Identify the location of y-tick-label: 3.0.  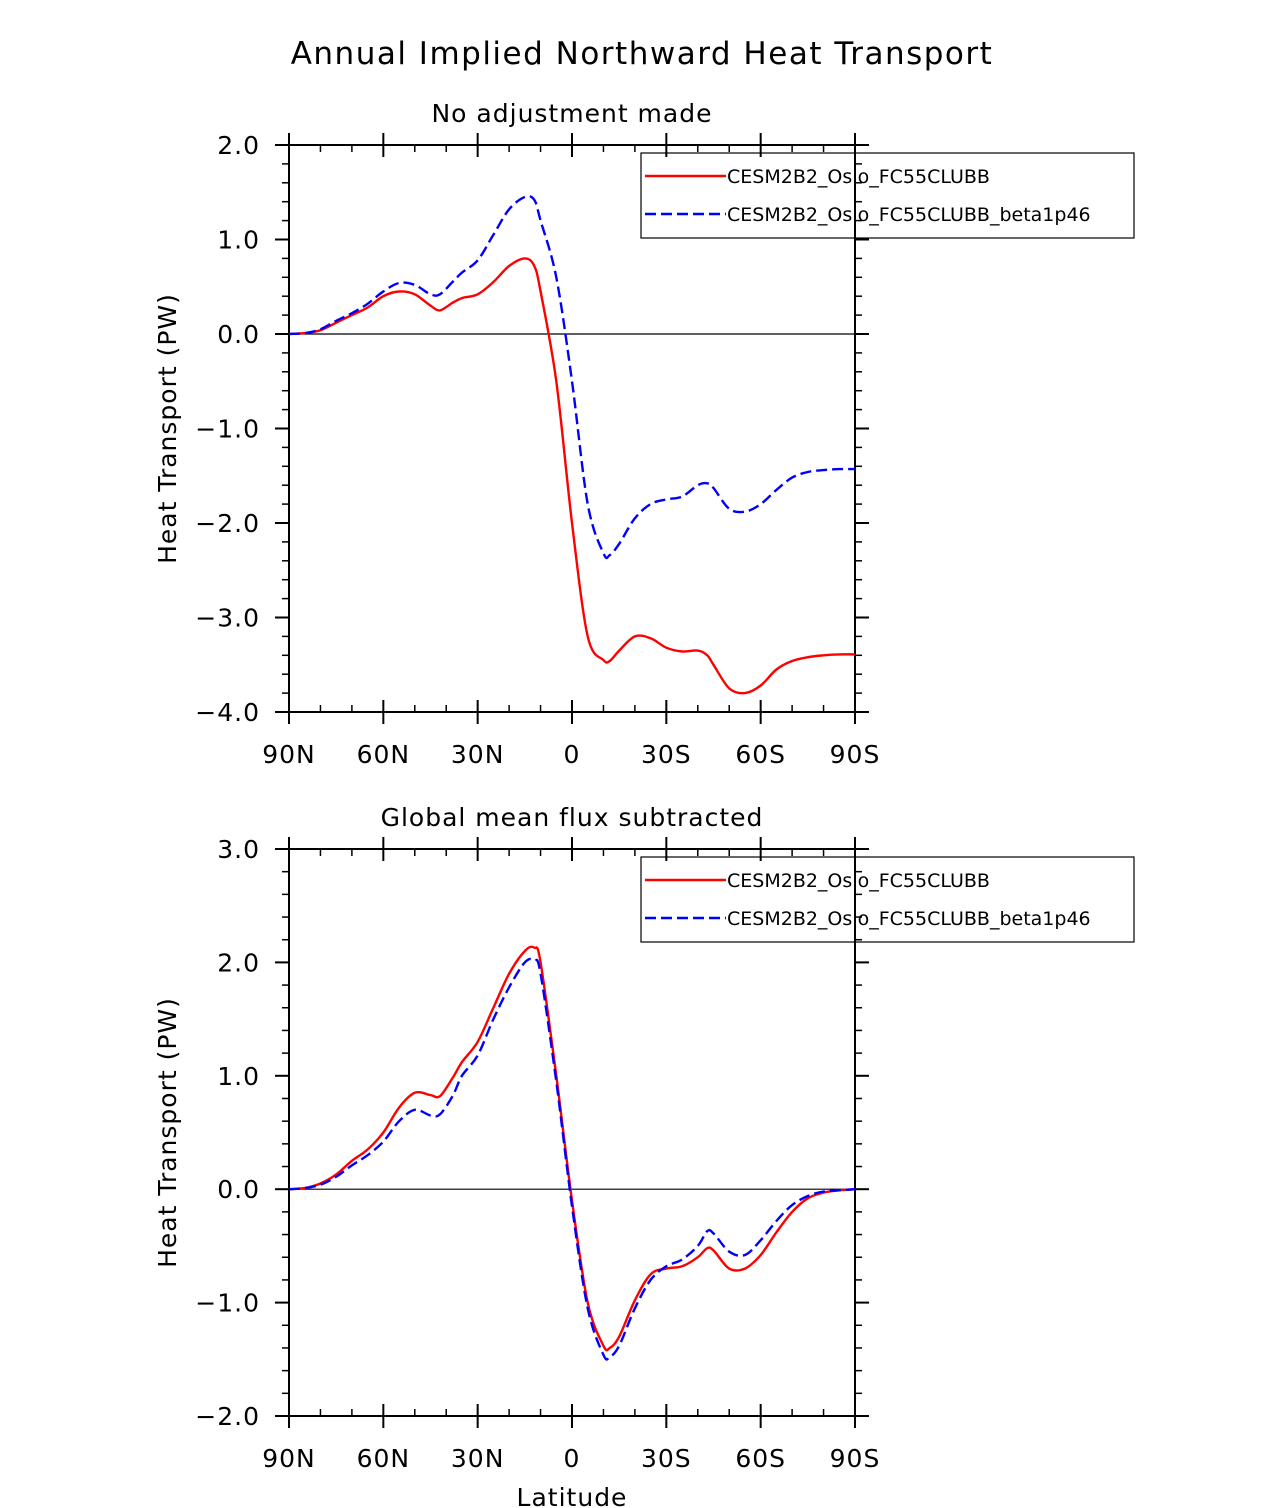
(238, 849).